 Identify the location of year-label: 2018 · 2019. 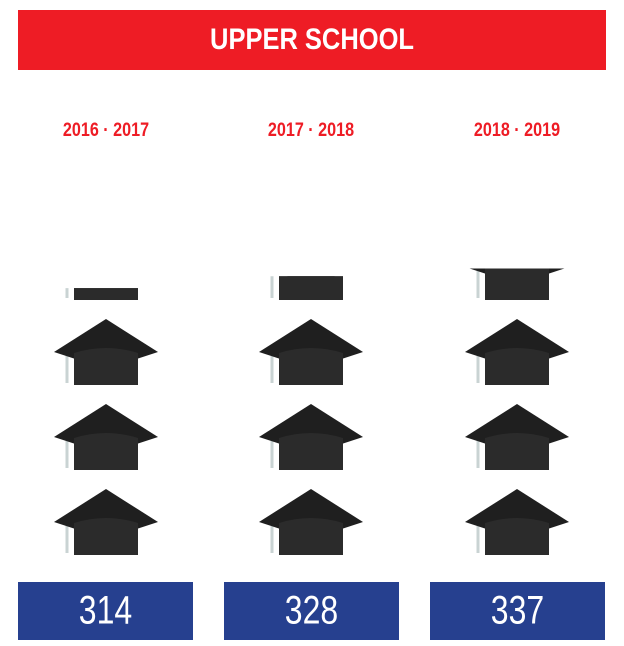
(517, 130).